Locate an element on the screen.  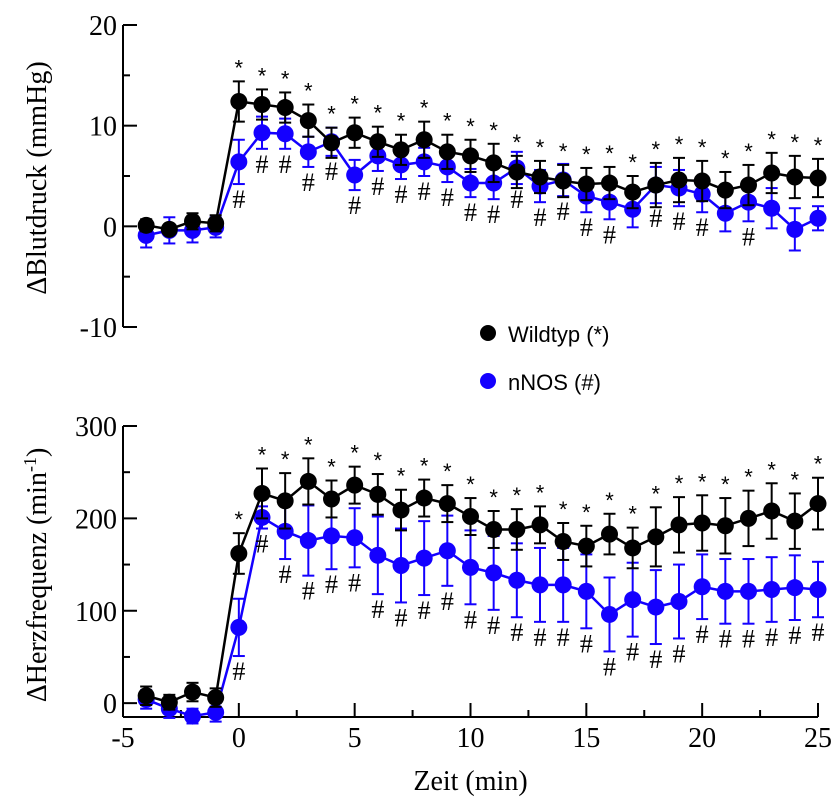
x-tick-label: 10 is located at coordinates (471, 738).